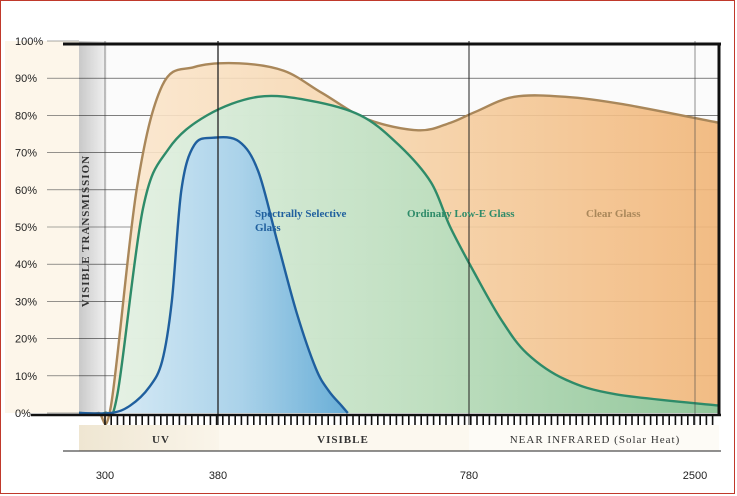 The image size is (737, 496). What do you see at coordinates (26, 302) in the screenshot?
I see `ytick-30: 30%` at bounding box center [26, 302].